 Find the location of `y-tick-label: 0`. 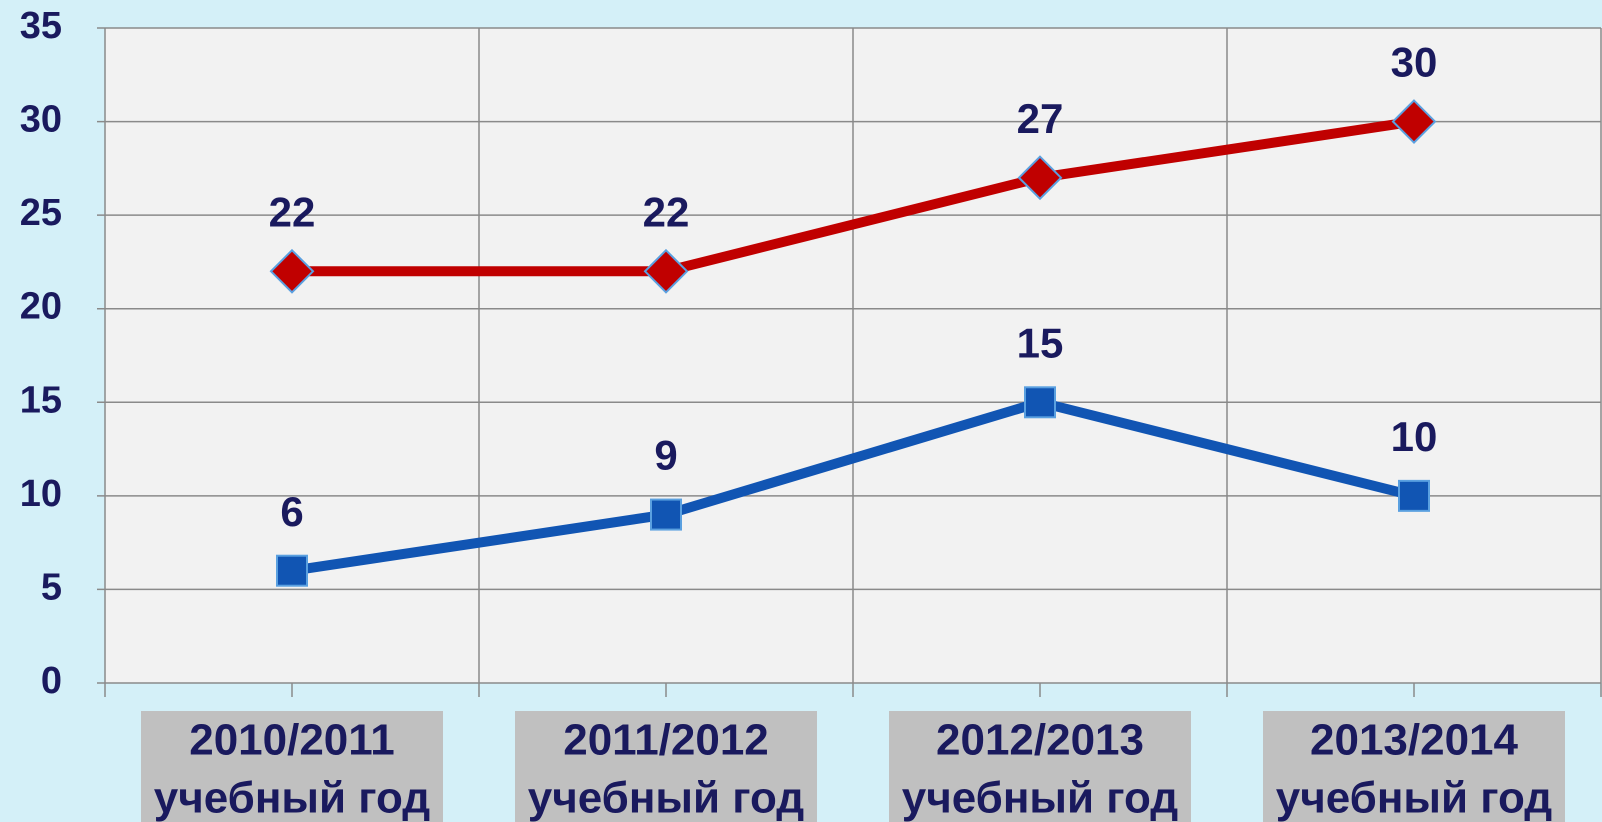

y-tick-label: 0 is located at coordinates (51, 681).